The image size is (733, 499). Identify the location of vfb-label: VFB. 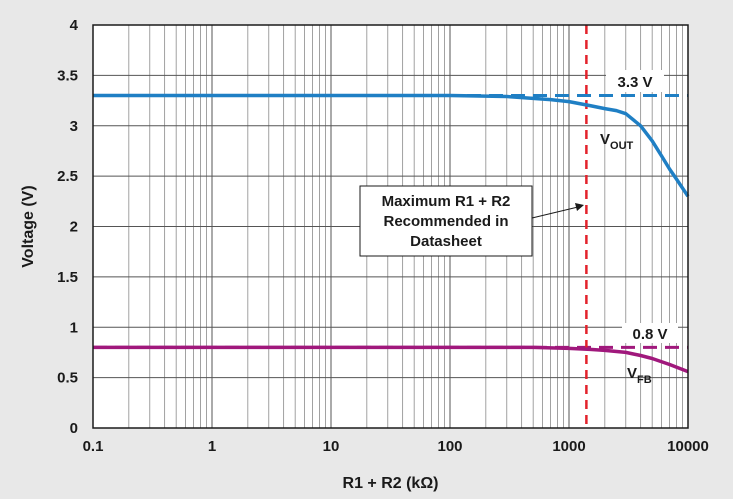
(639, 375).